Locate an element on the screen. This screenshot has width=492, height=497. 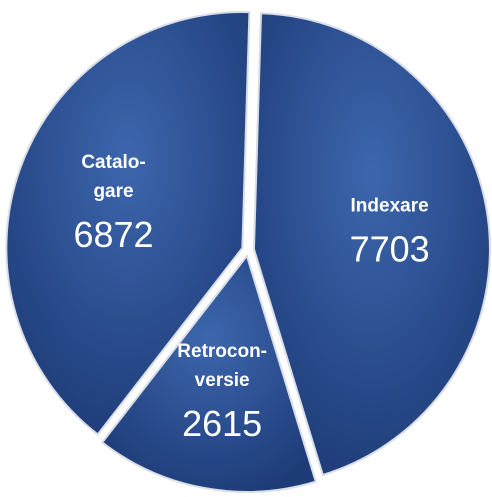
value-label: 7703 is located at coordinates (389, 249).